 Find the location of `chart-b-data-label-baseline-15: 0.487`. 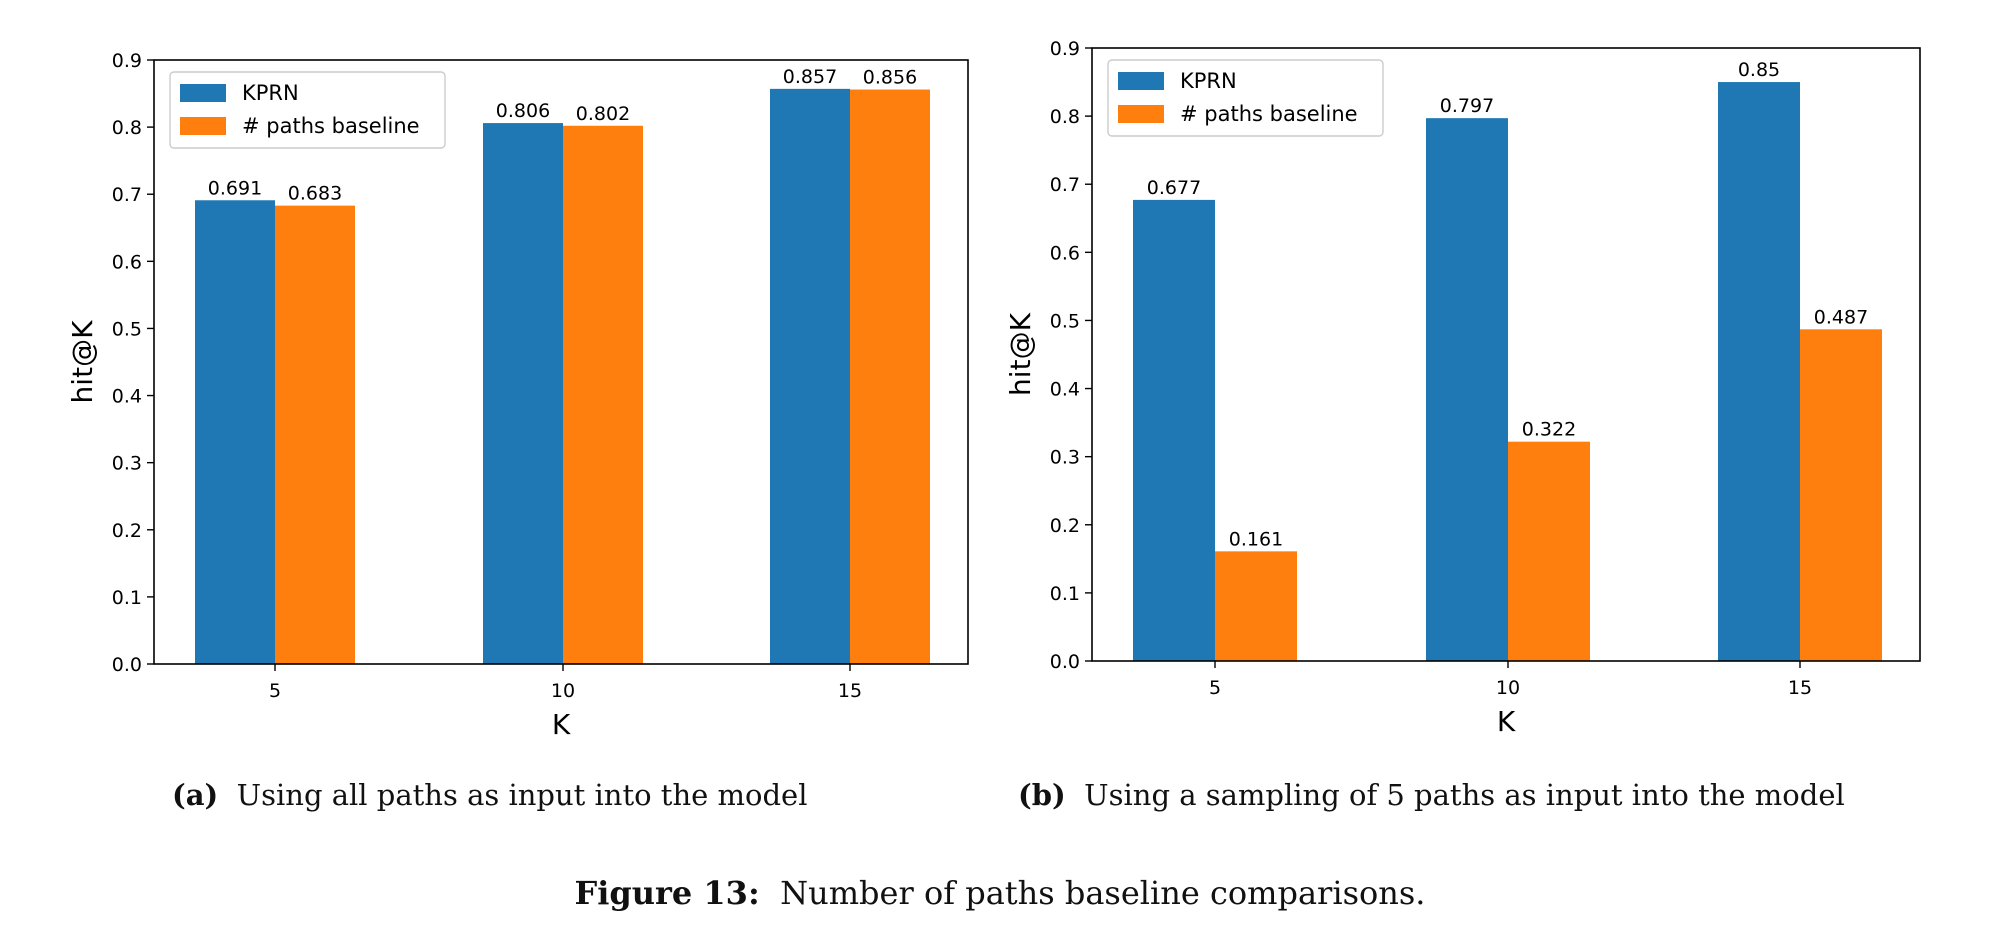

chart-b-data-label-baseline-15: 0.487 is located at coordinates (1841, 317).